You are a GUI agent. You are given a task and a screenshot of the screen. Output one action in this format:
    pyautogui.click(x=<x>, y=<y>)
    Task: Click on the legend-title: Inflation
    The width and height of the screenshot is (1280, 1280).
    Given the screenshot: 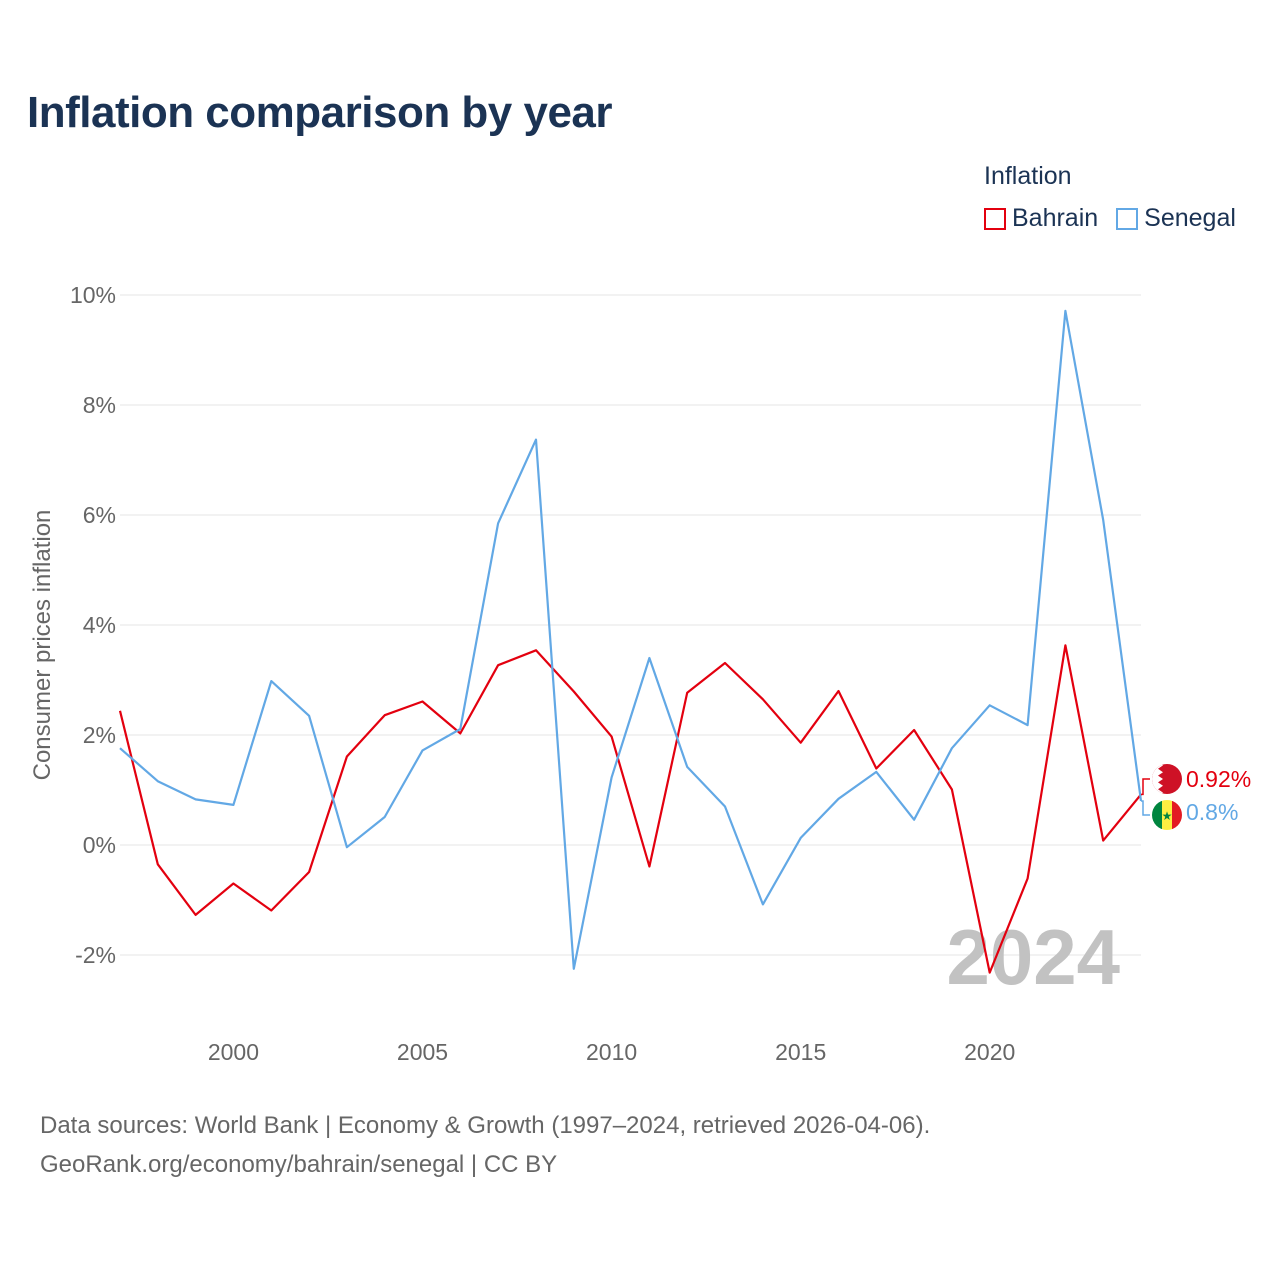 What is the action you would take?
    pyautogui.click(x=1028, y=176)
    